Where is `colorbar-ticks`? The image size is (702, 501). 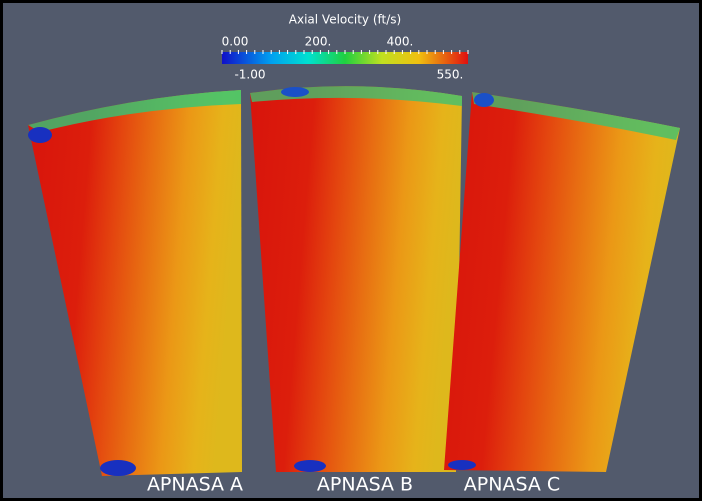 colorbar-ticks is located at coordinates (345, 52).